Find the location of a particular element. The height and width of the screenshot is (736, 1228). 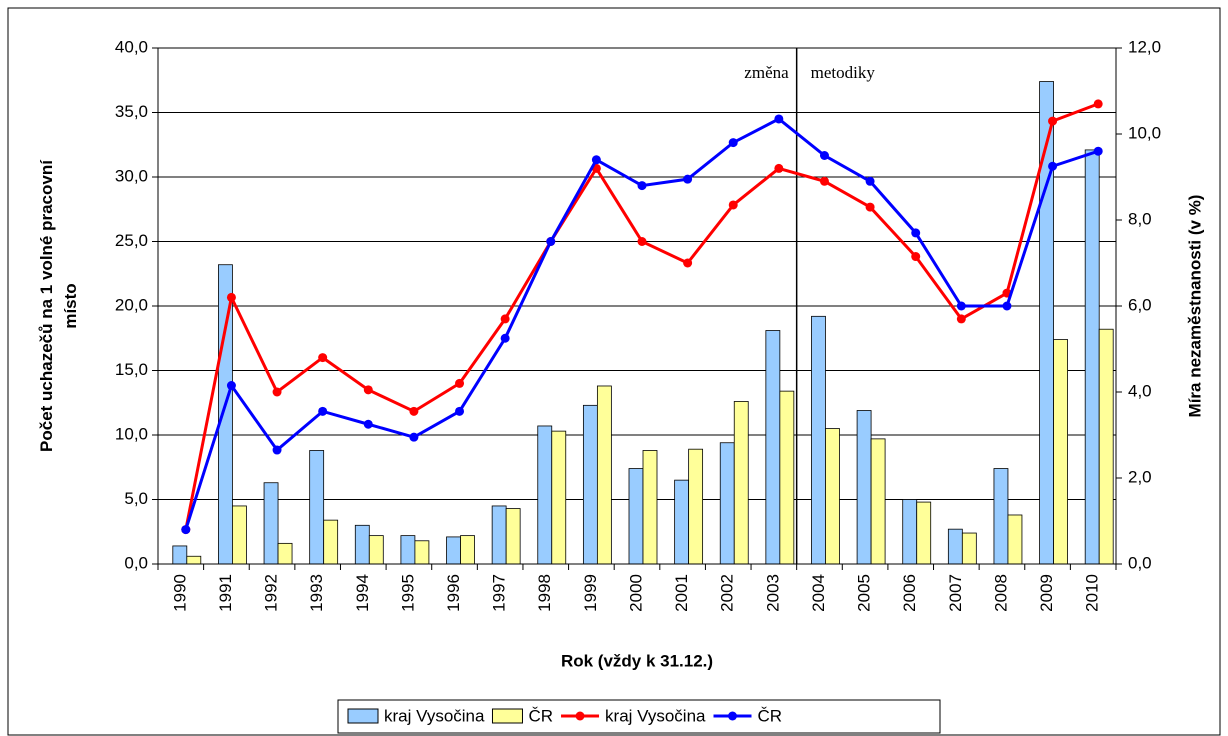

x-tick-label: 1998 is located at coordinates (544, 593).